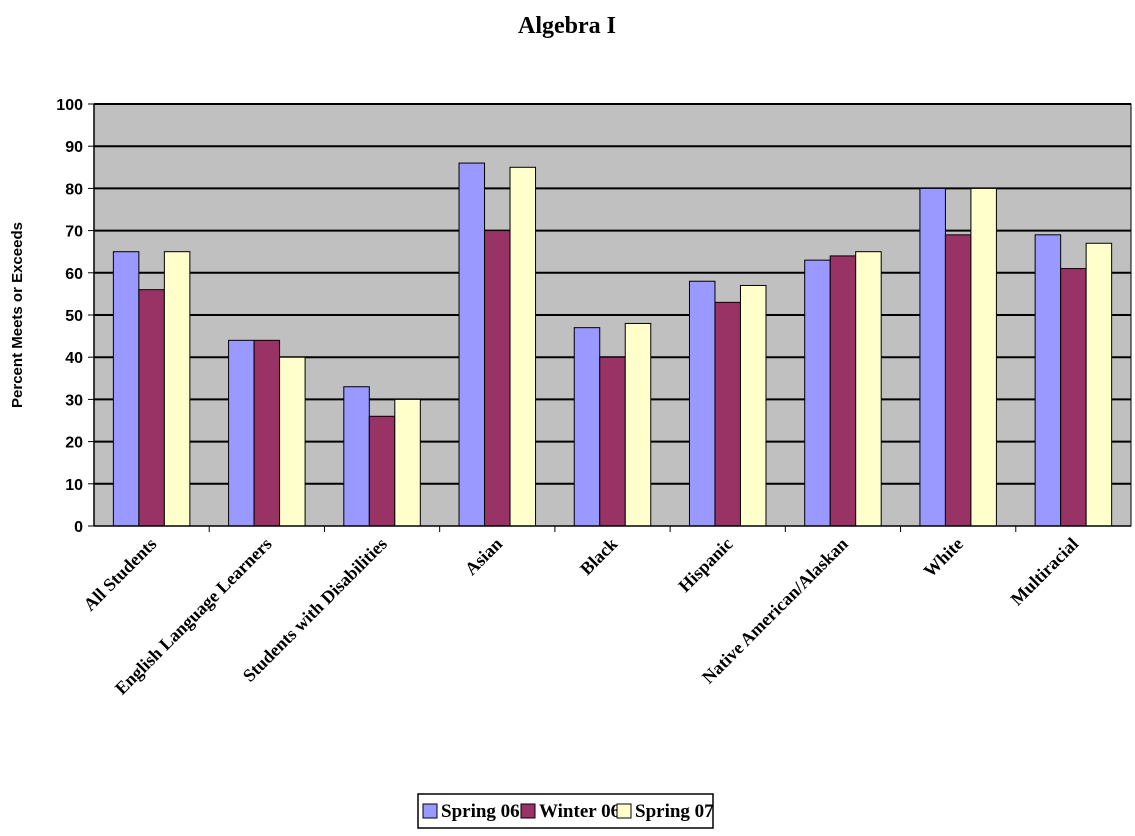  I want to click on legend-label: Winter 06, so click(579, 811).